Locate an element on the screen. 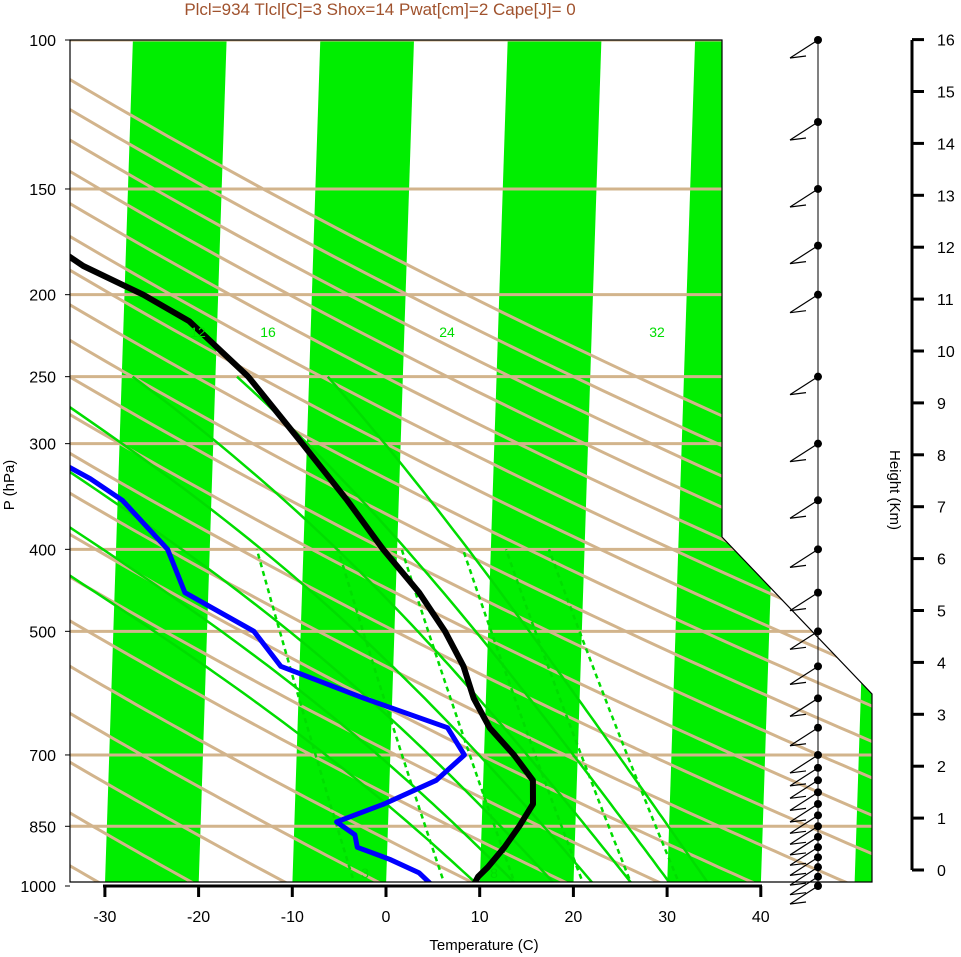  mixing-ratio-label-8: 8 is located at coordinates (494, 873).